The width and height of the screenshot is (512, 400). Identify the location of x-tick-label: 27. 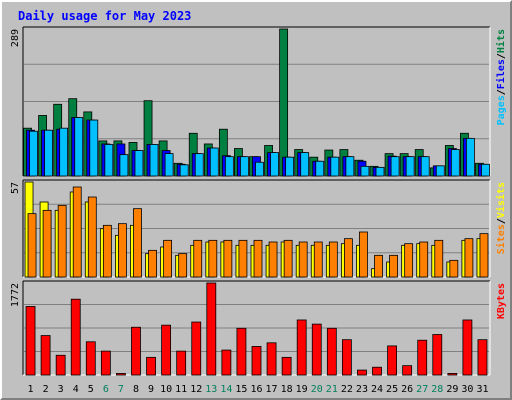
(422, 389).